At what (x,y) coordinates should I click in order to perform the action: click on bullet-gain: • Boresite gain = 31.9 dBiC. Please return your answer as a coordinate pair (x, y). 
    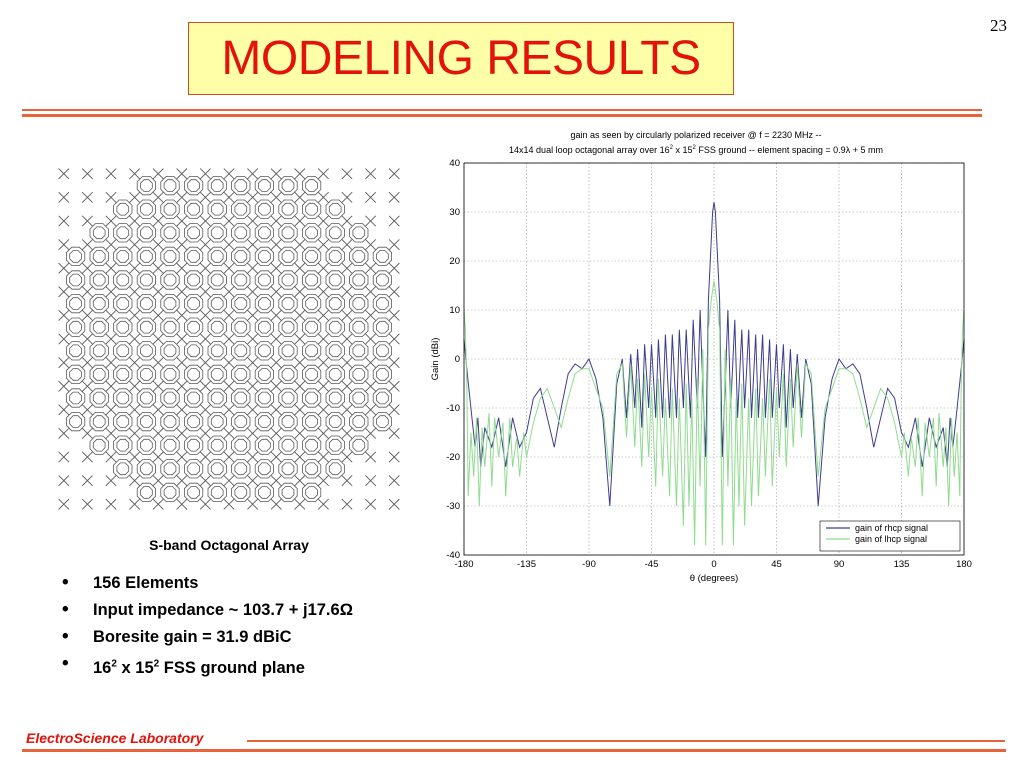
    Looking at the image, I should click on (207, 639).